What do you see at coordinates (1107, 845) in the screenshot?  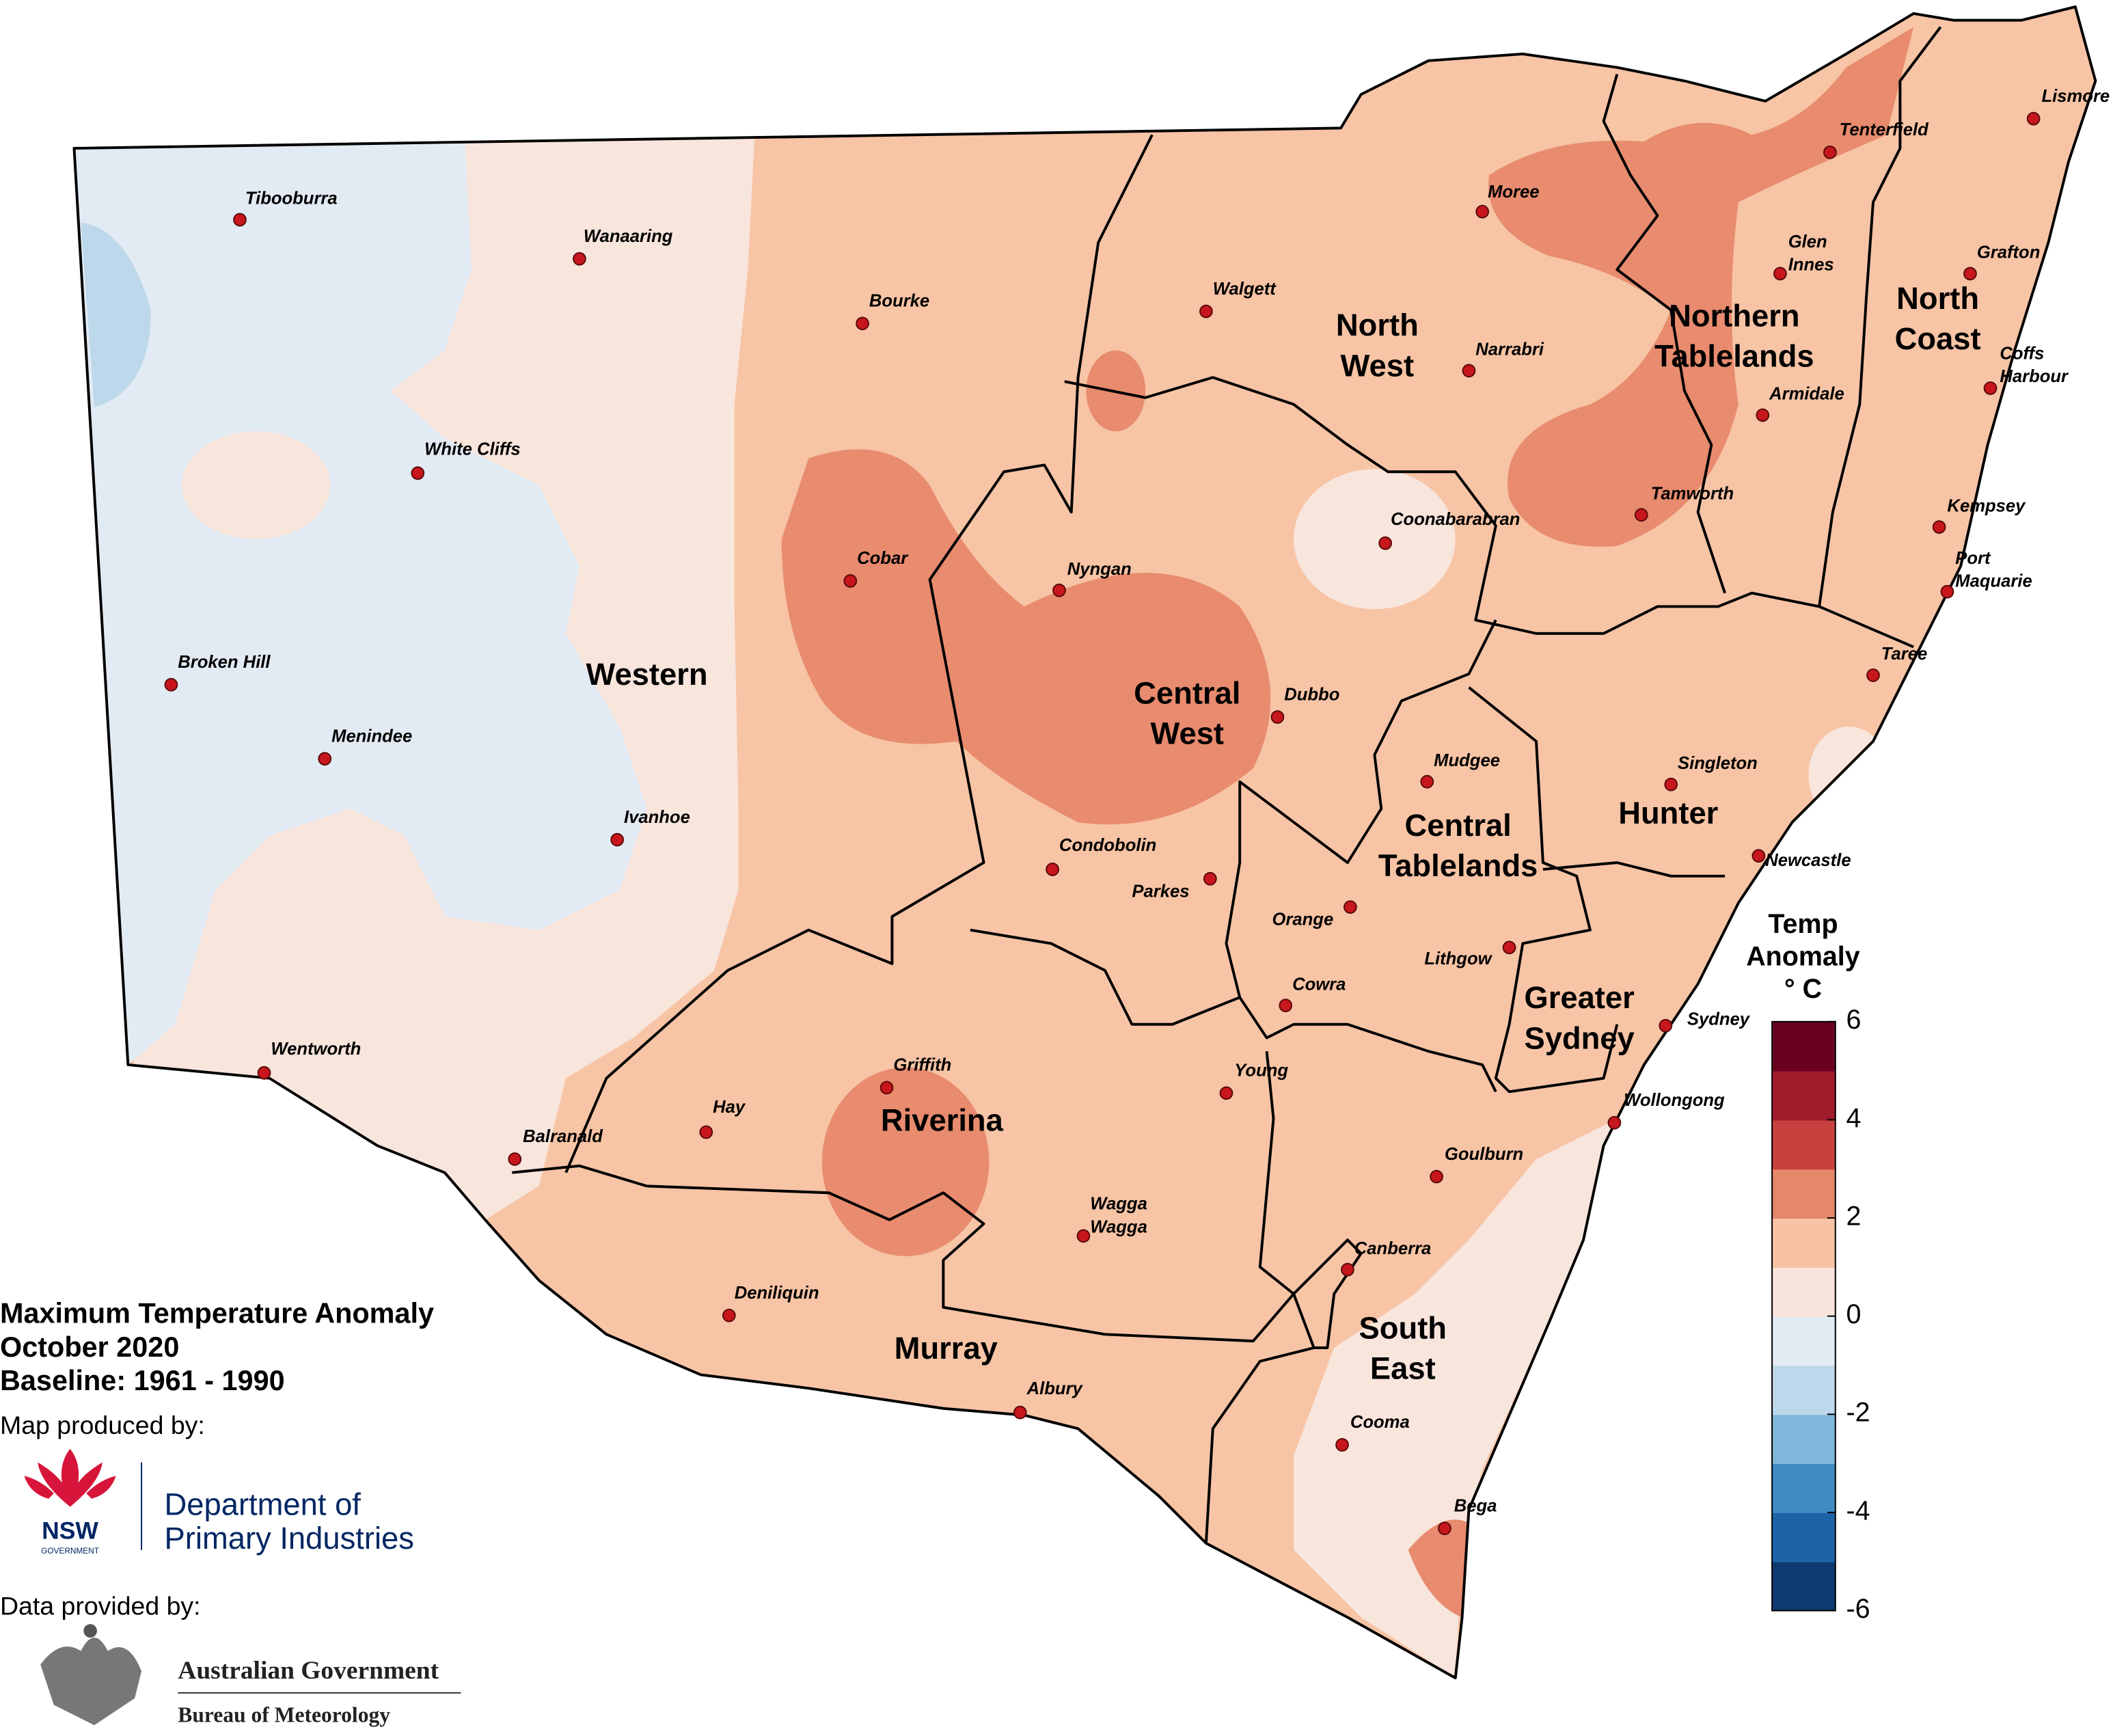 I see `town-label: Condobolin` at bounding box center [1107, 845].